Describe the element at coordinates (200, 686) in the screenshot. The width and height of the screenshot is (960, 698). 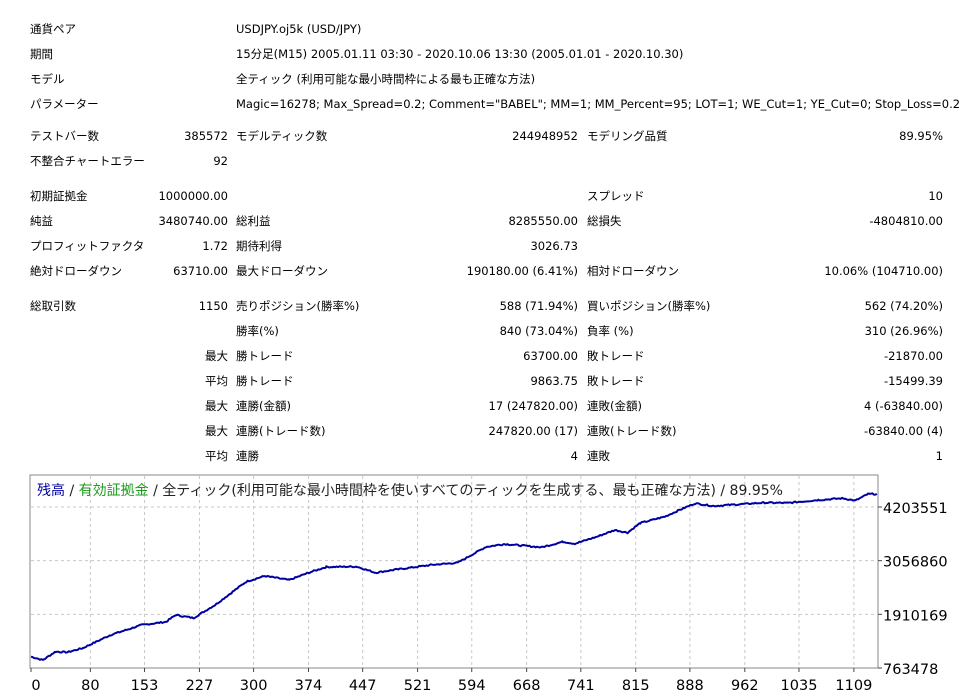
I see `x-tick-label: 227` at that location.